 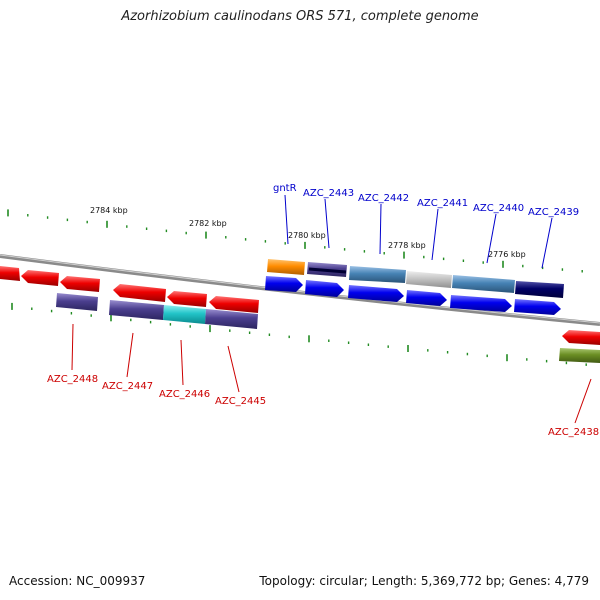 What do you see at coordinates (240, 401) in the screenshot?
I see `gene-label-azc2445: AZC_2445` at bounding box center [240, 401].